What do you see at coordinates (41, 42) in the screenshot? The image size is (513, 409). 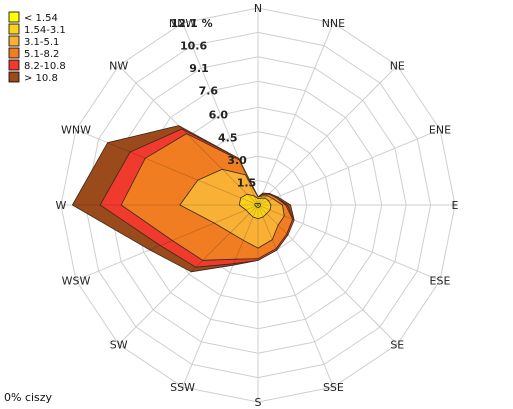 I see `legend-label: 3.1-5.1` at bounding box center [41, 42].